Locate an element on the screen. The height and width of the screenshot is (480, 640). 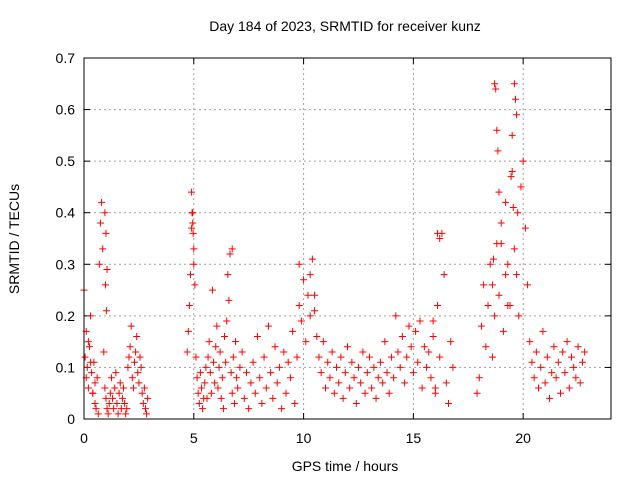
y-tick-label: 0.3 is located at coordinates (66, 264).